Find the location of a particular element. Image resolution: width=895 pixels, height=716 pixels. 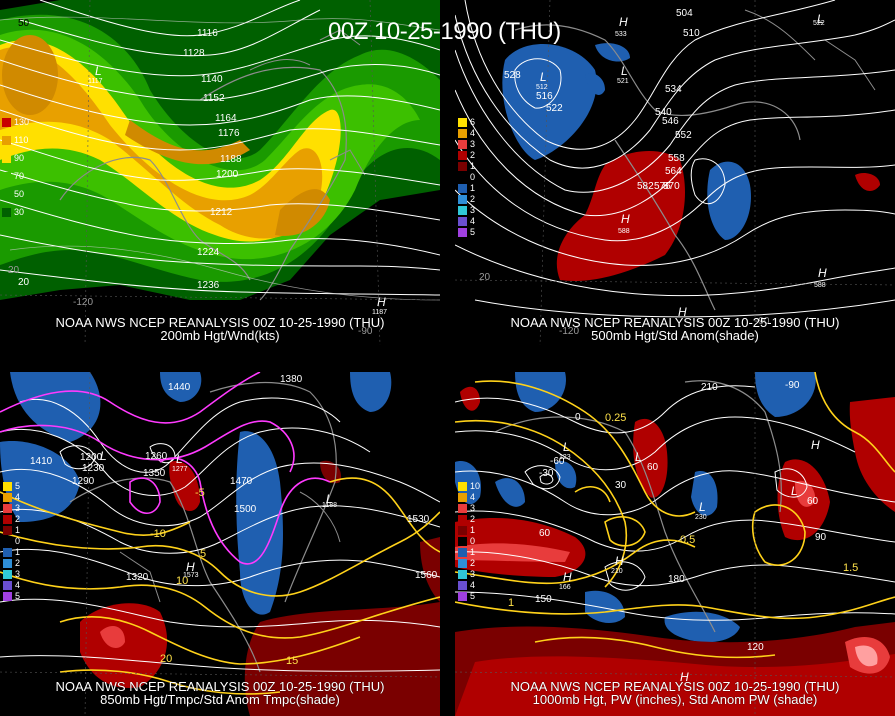

legend-label: 1 is located at coordinates (18, 530).